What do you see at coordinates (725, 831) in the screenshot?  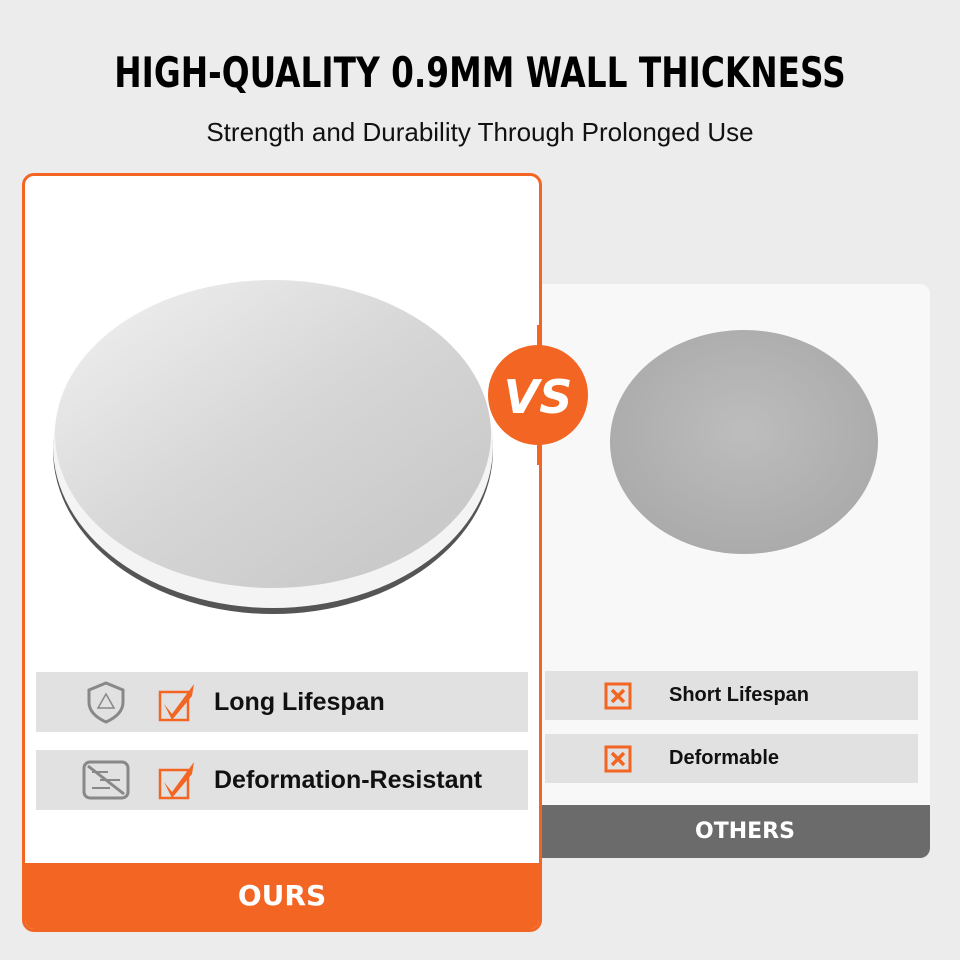 I see `others-label: OTHERS` at bounding box center [725, 831].